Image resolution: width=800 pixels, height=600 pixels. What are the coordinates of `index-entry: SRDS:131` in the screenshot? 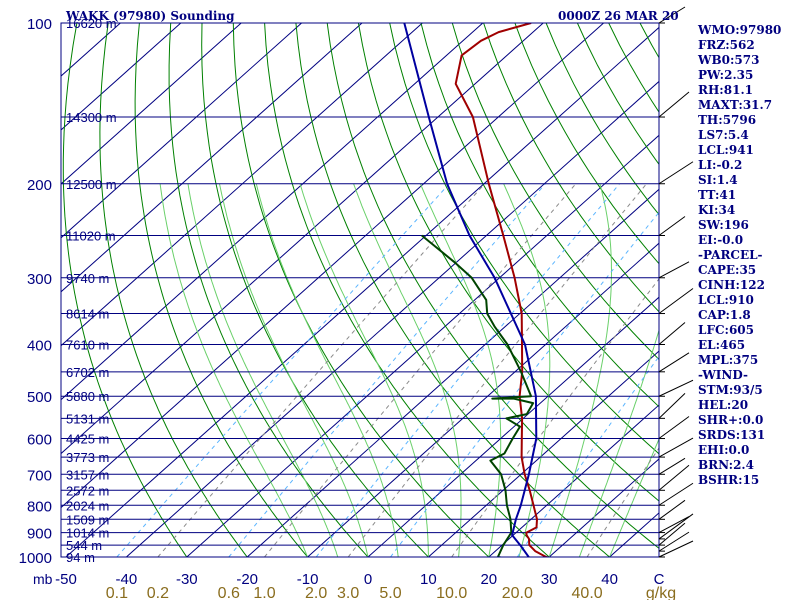 It's located at (732, 435).